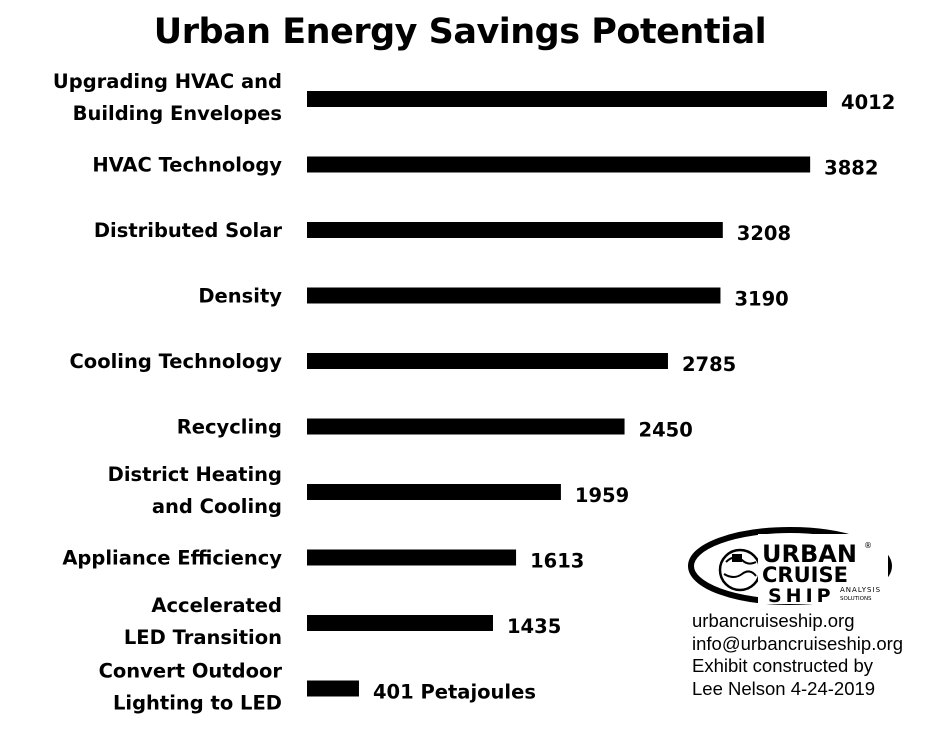 This screenshot has height=732, width=946. Describe the element at coordinates (177, 113) in the screenshot. I see `category-label-0-1: Building Envelopes` at that location.